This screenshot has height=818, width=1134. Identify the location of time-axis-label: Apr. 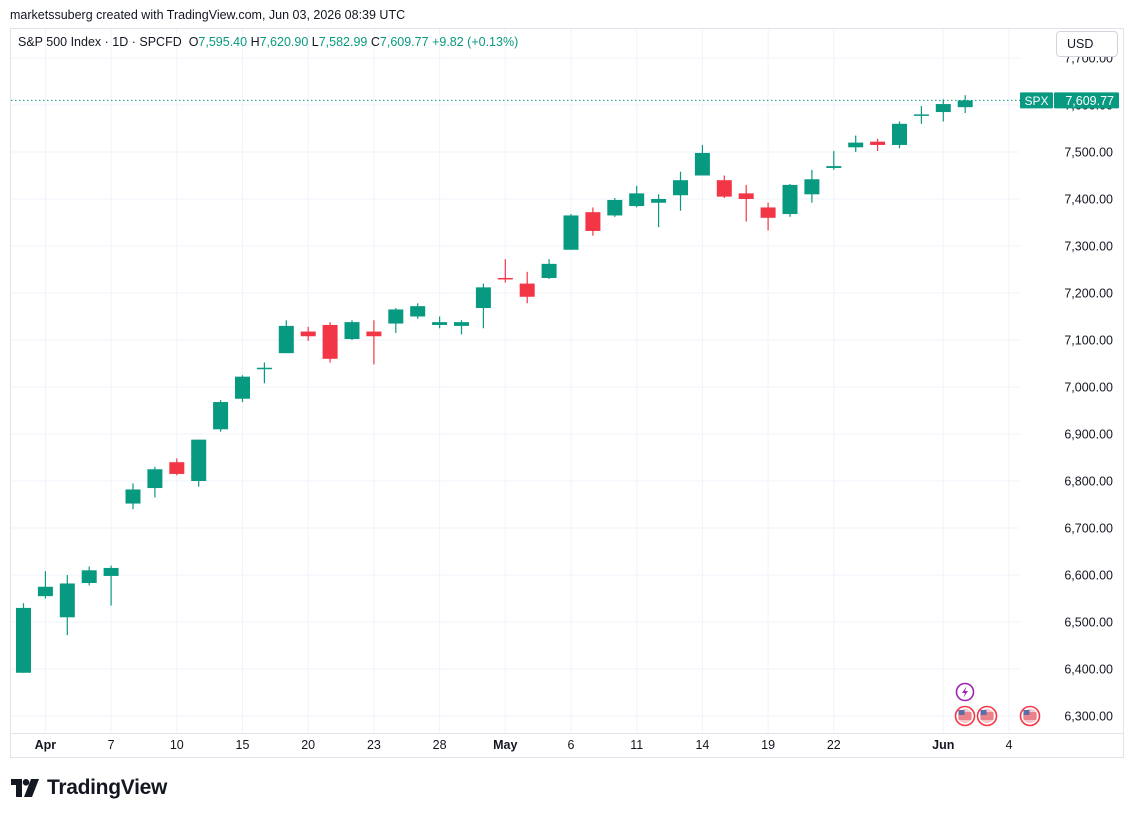
(46, 745).